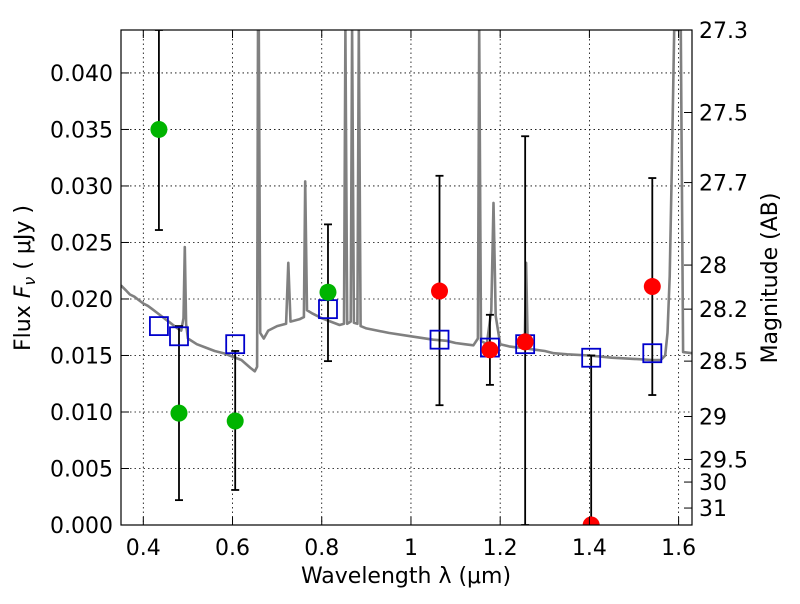  Describe the element at coordinates (29, 281) in the screenshot. I see `y-axis-label-subscript: ν` at that location.